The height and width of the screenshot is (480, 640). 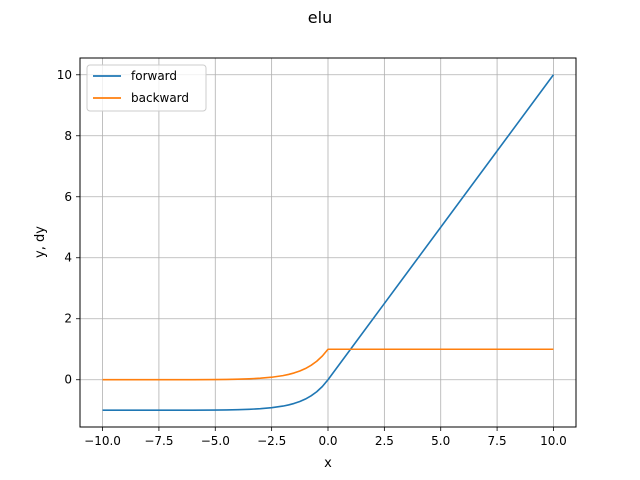 I want to click on x-tick-label: −7.5, so click(x=158, y=441).